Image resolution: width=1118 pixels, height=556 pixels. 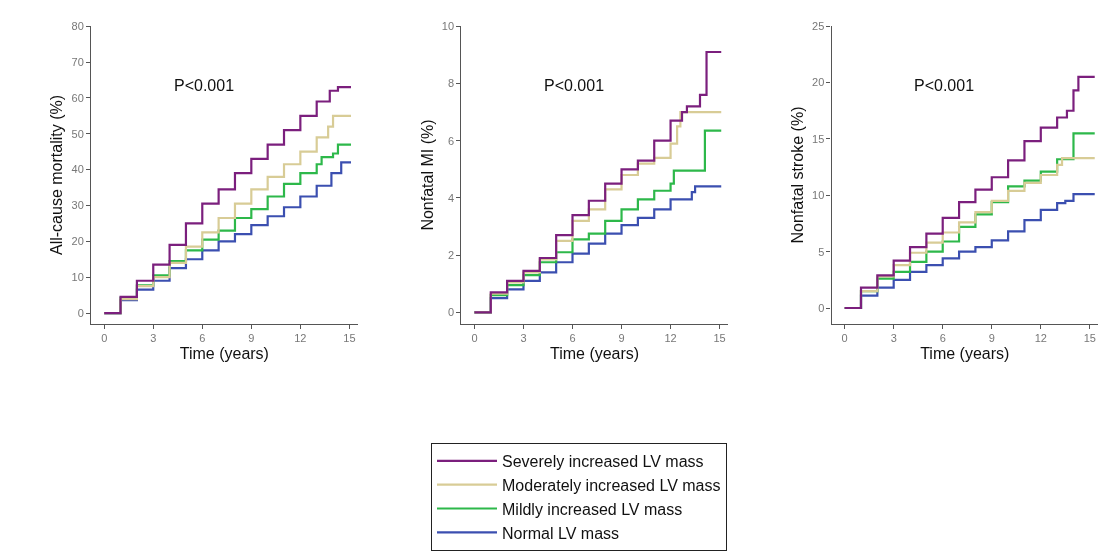 I want to click on y-axis-title: All-cause mortality (%), so click(x=57, y=175).